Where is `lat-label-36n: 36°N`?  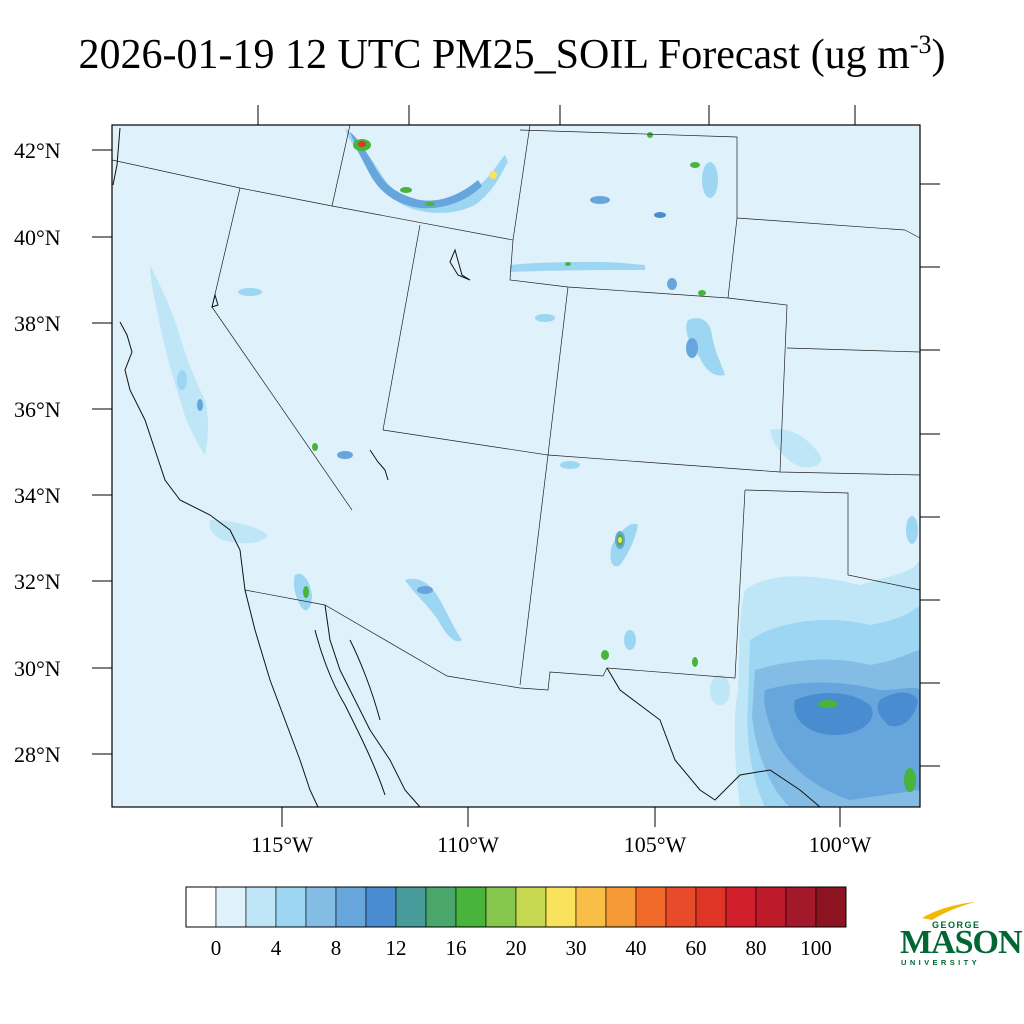
lat-label-36n: 36°N is located at coordinates (37, 409).